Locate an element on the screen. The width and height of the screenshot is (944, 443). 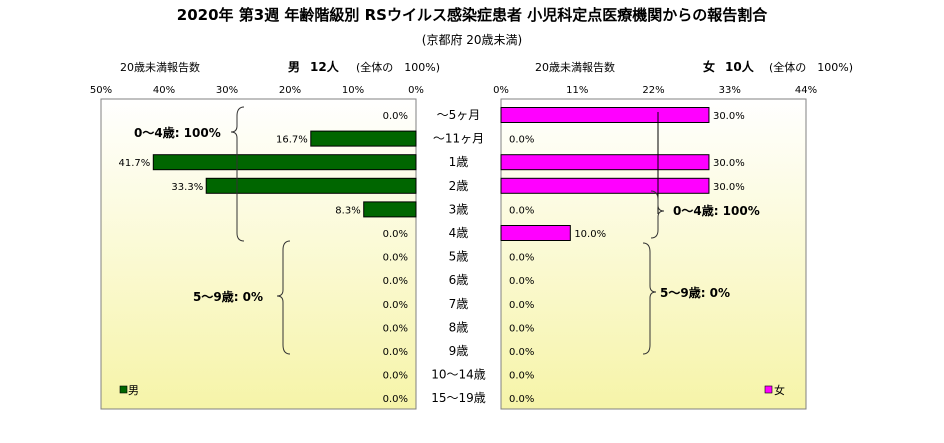
right-count: 10人 is located at coordinates (740, 66).